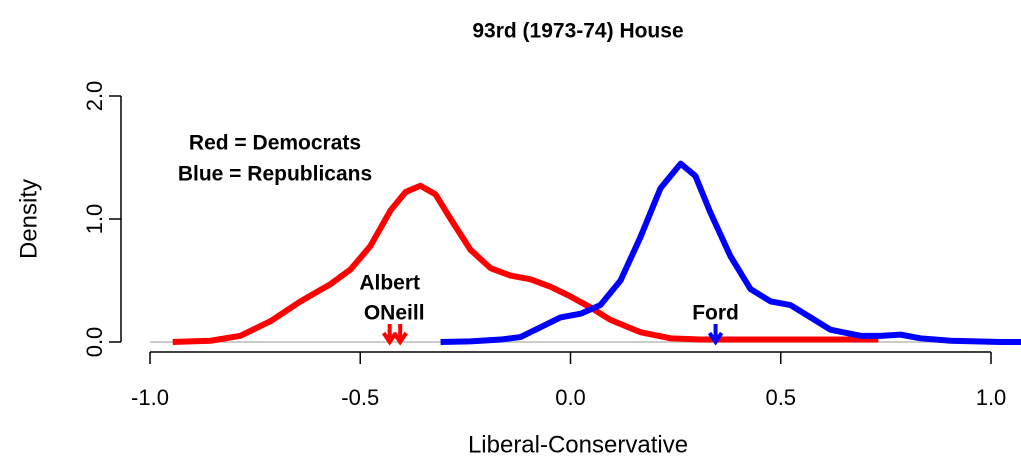 The width and height of the screenshot is (1021, 472). Describe the element at coordinates (394, 313) in the screenshot. I see `annotation-label: ONeill` at that location.